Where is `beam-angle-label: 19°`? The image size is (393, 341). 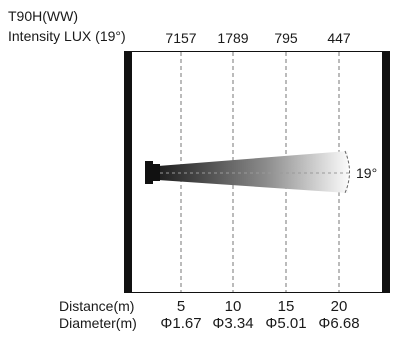
beam-angle-label: 19° is located at coordinates (366, 173).